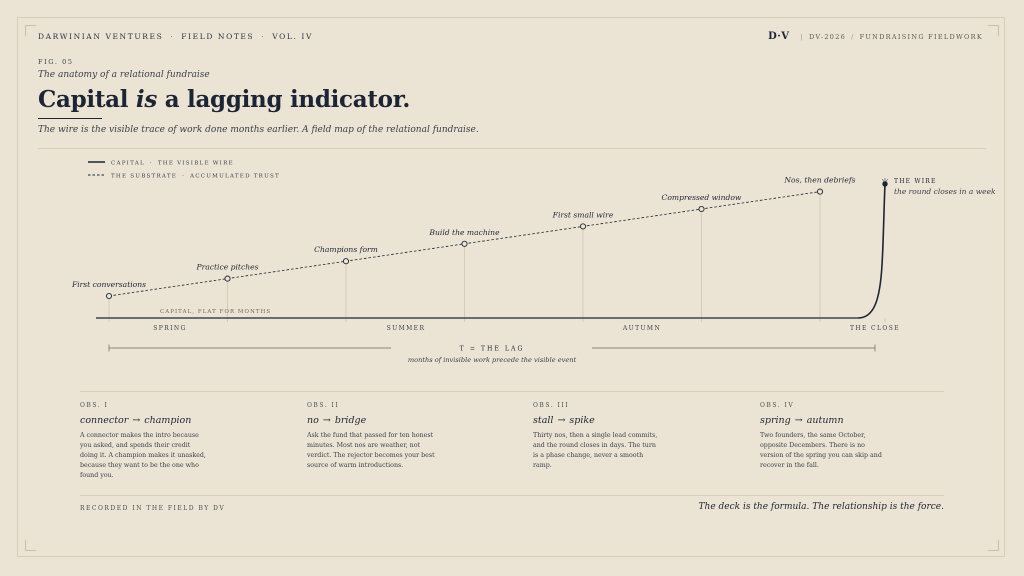 This screenshot has height=576, width=1024. What do you see at coordinates (915, 181) in the screenshot?
I see `wire-title: THE WIRE` at bounding box center [915, 181].